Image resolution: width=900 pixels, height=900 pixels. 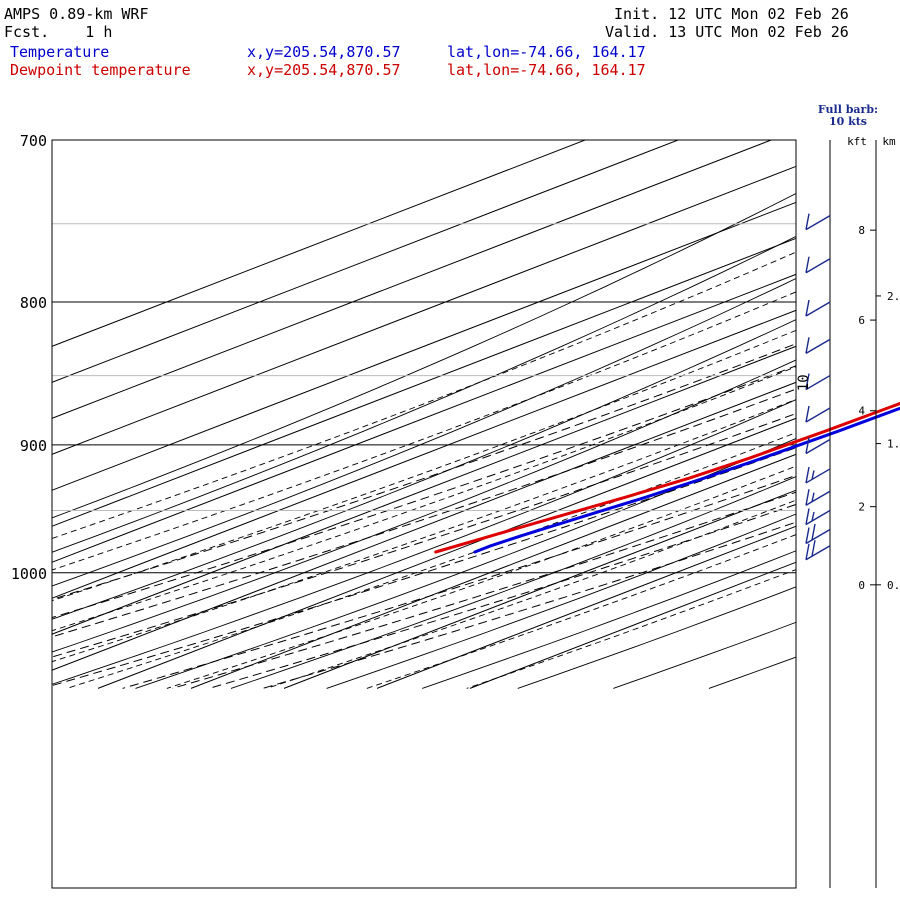 What do you see at coordinates (861, 507) in the screenshot?
I see `kft-tick-label: 2` at bounding box center [861, 507].